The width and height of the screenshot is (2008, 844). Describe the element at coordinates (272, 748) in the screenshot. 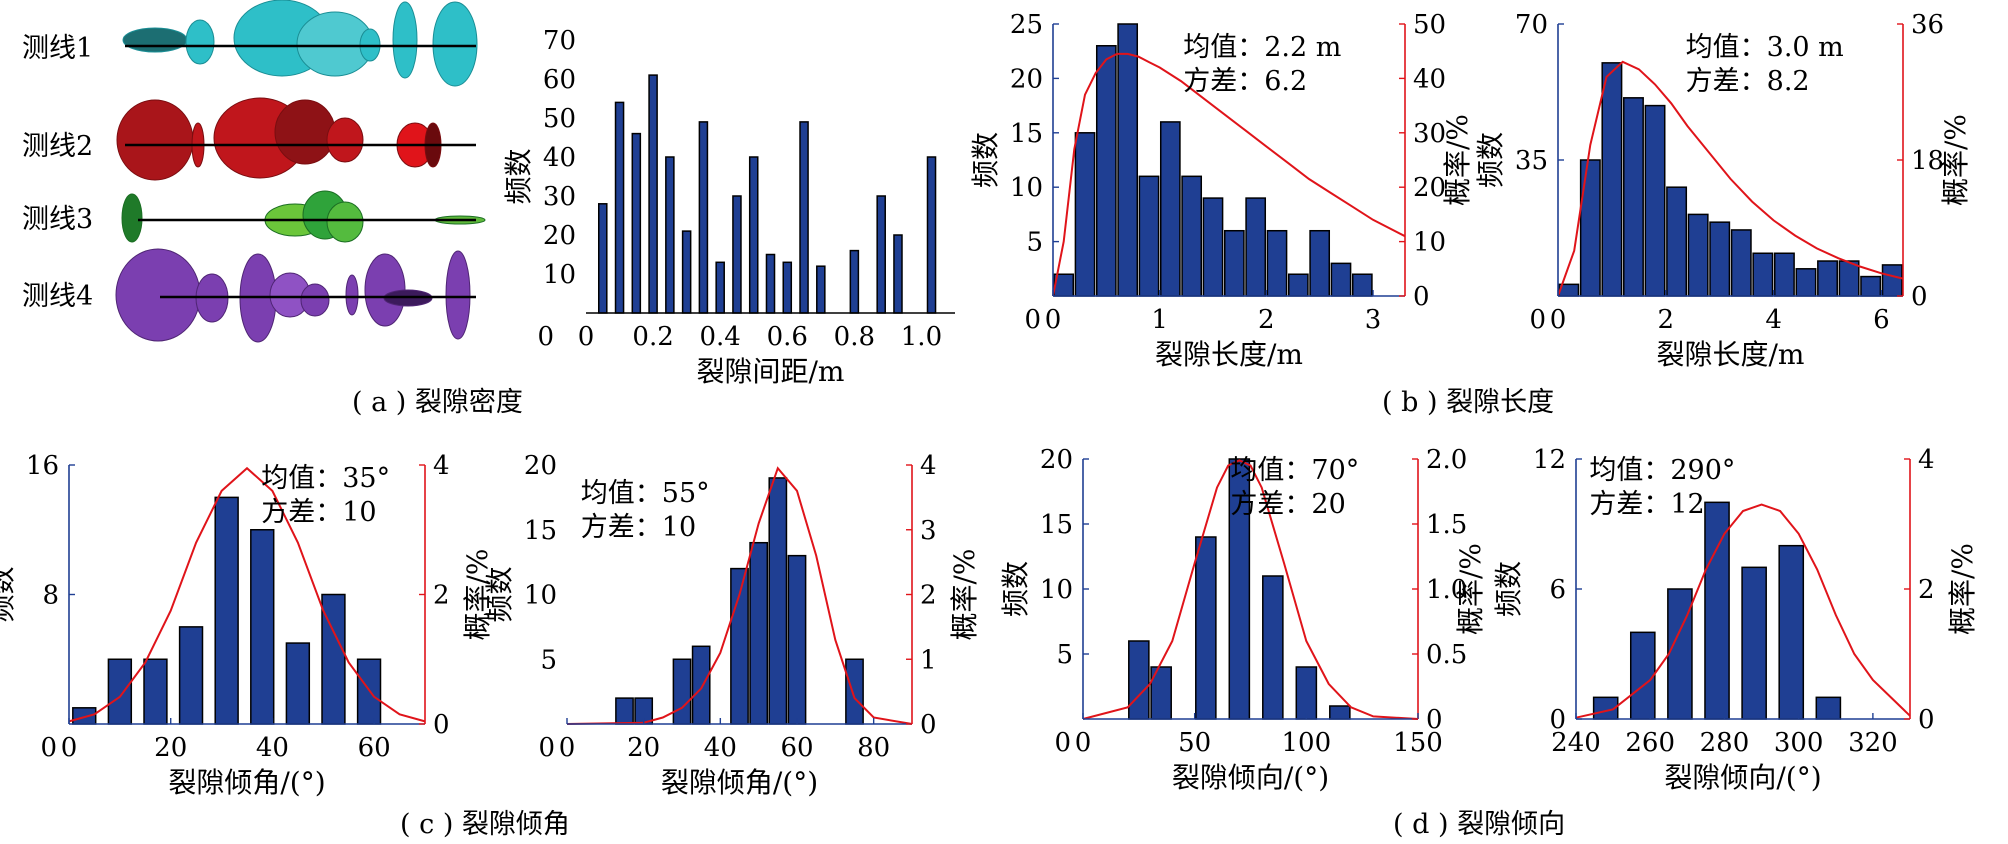

I see `x-tick-label: 40` at that location.